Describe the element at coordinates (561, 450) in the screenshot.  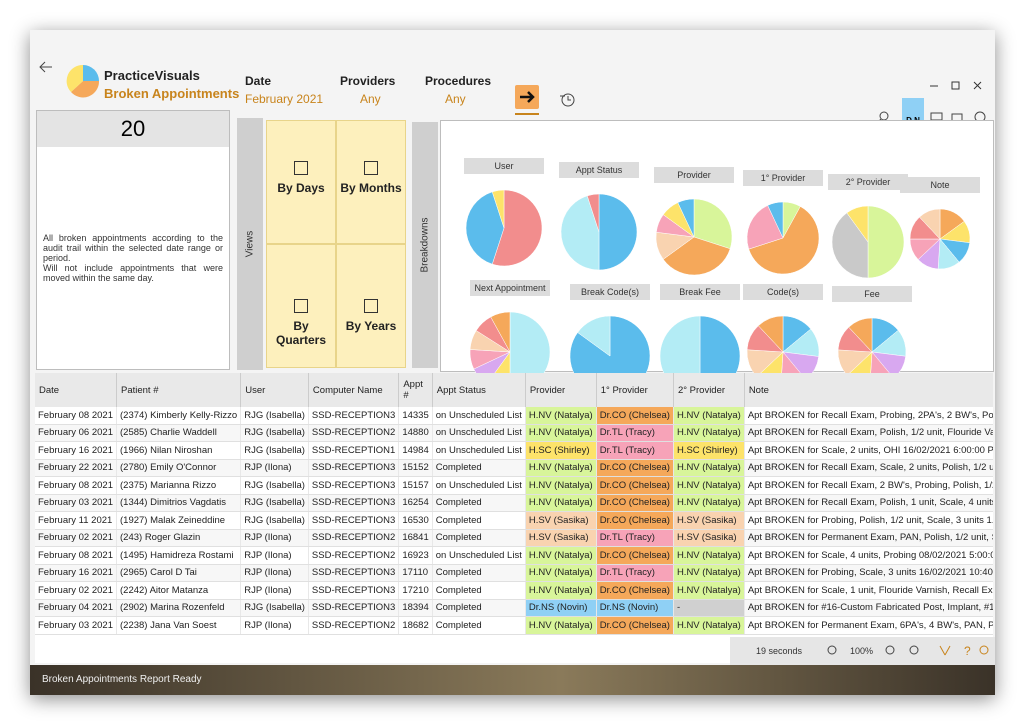
I see `table-cell: H.SC (Shirley)` at that location.